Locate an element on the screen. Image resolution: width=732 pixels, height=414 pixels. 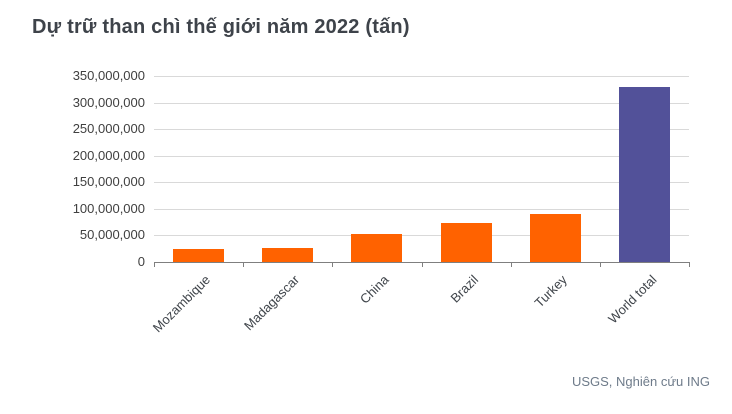
x-tick-label-turkey: Turkey is located at coordinates (550, 291).